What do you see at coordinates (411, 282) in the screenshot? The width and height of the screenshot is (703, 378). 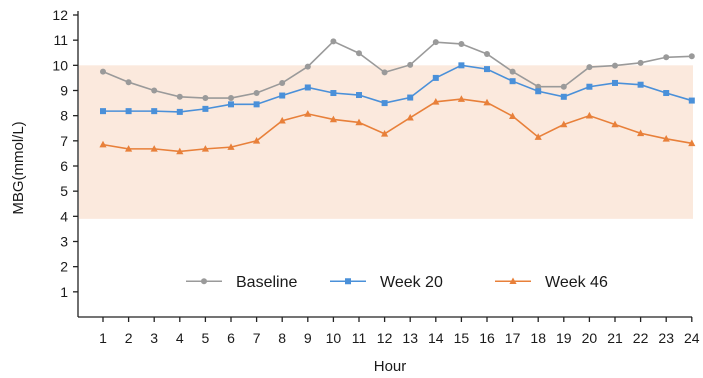 I see `legend-label-week-20: Week 20` at bounding box center [411, 282].